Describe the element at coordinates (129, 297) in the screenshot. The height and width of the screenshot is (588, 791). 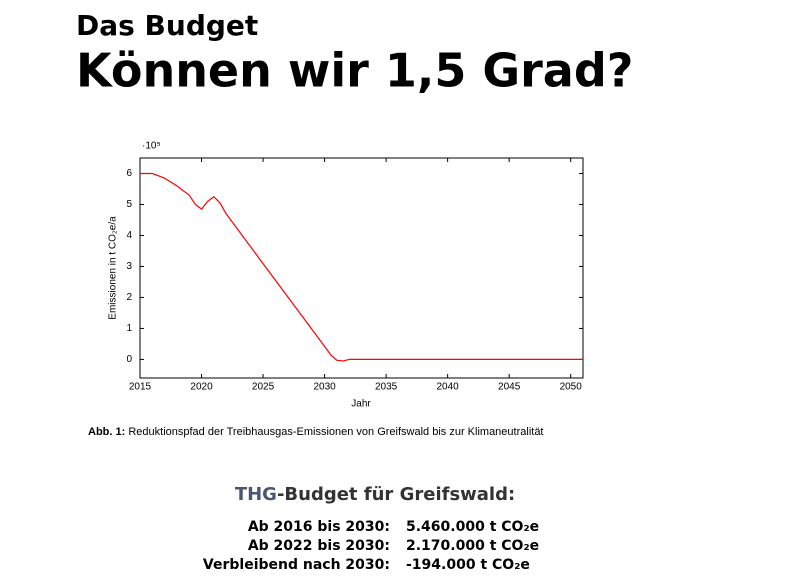
I see `y-tick-label: 2` at that location.